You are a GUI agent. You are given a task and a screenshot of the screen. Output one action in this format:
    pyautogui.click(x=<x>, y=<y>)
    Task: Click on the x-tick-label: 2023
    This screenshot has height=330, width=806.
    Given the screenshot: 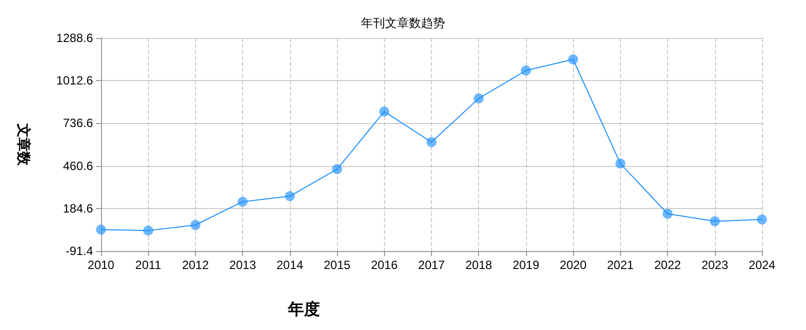 What is the action you would take?
    pyautogui.click(x=714, y=265)
    